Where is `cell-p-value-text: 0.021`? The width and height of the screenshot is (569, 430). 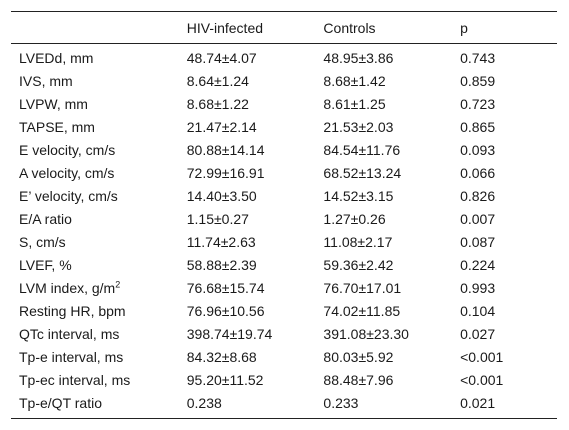 cell-p-value-text: 0.021 is located at coordinates (478, 402).